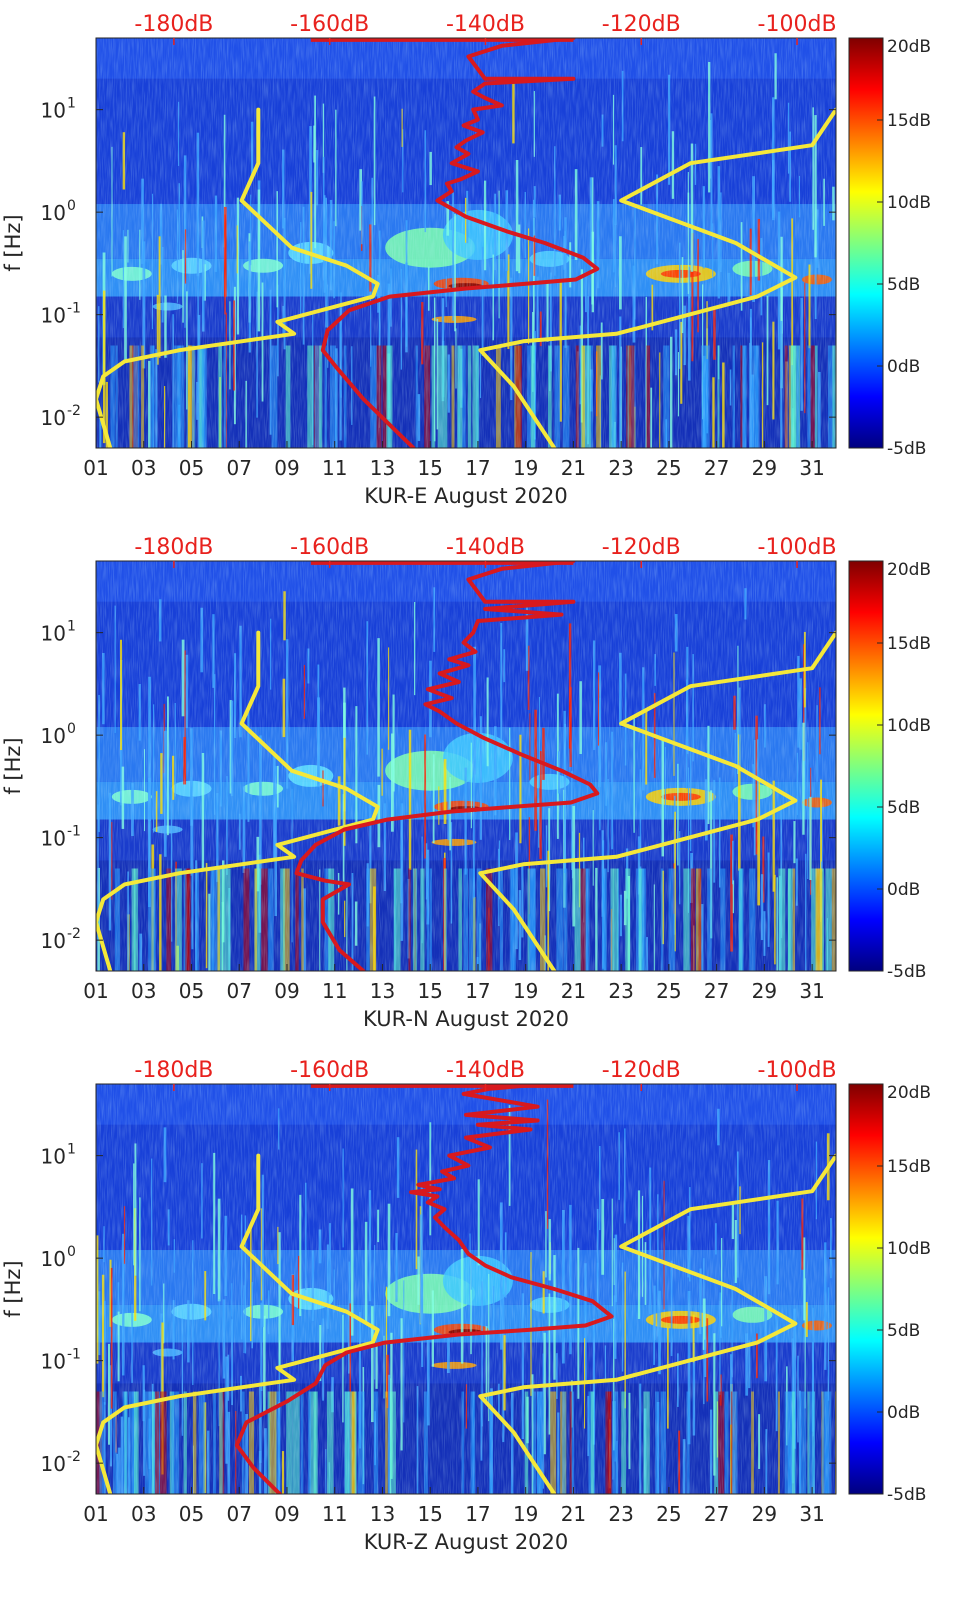 This screenshot has height=1599, width=962. What do you see at coordinates (466, 1542) in the screenshot?
I see `x-axis-label: KUR-Z August 2020` at bounding box center [466, 1542].